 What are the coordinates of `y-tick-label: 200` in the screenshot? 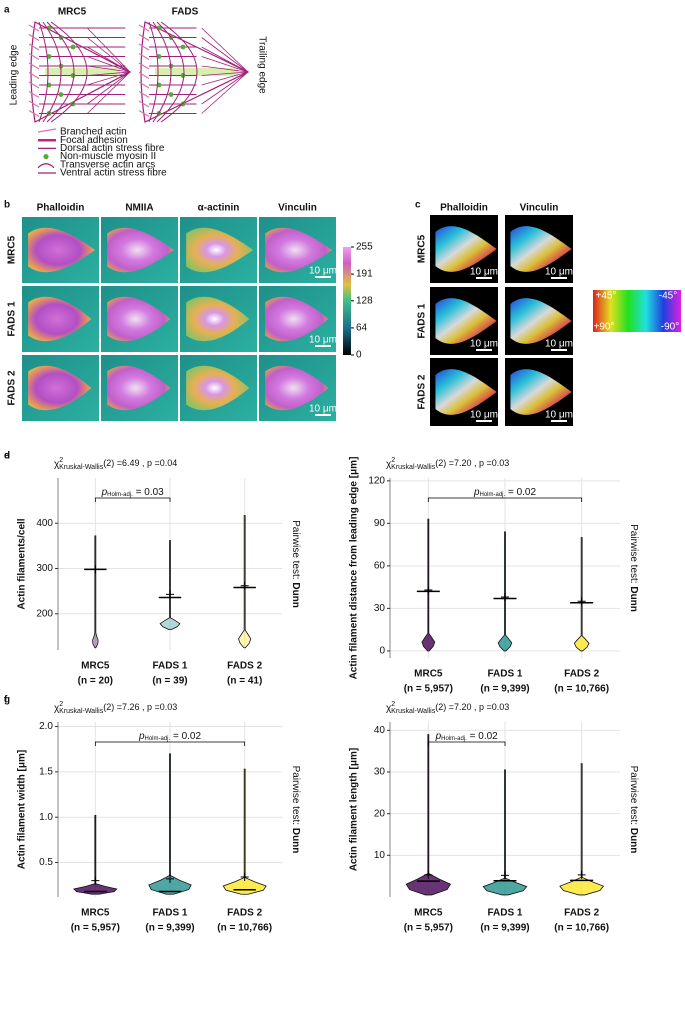 It's located at (44, 613).